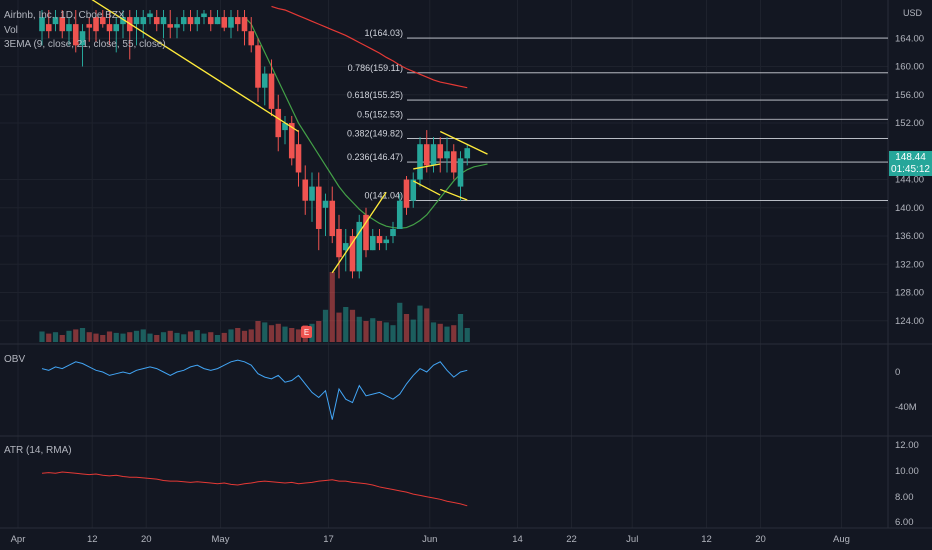 The width and height of the screenshot is (932, 550). What do you see at coordinates (517, 539) in the screenshot?
I see `time-tick-label: 14` at bounding box center [517, 539].